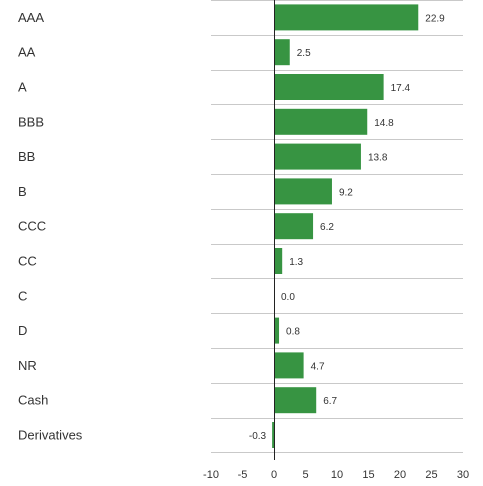  I want to click on category-label: BBB, so click(31, 121).